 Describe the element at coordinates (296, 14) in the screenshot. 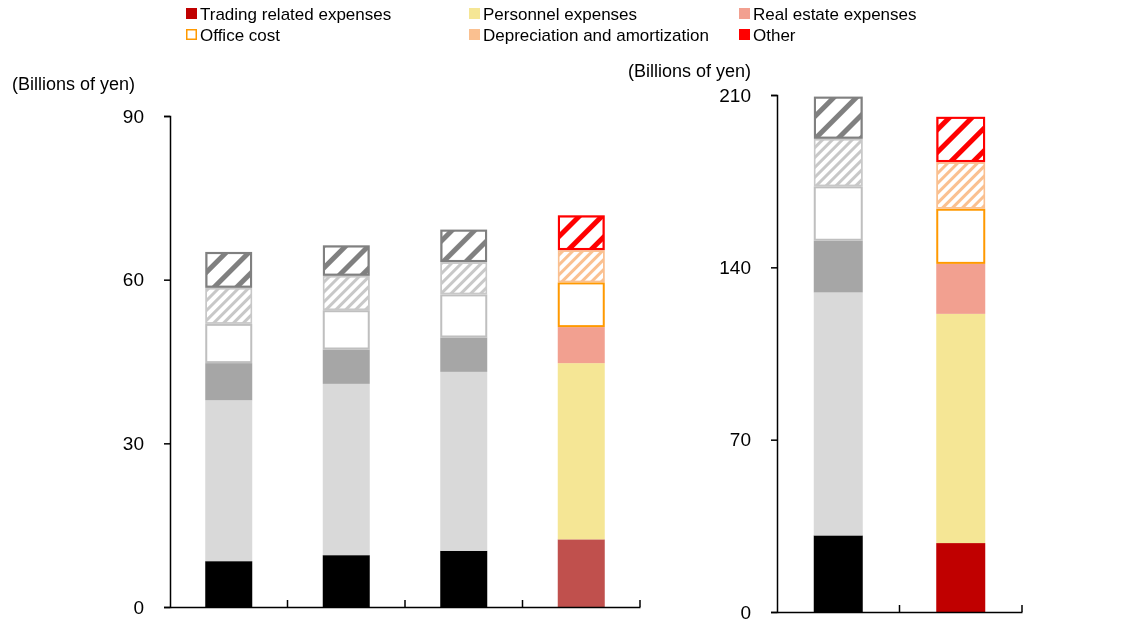

I see `legend-label: Trading related expenses` at that location.